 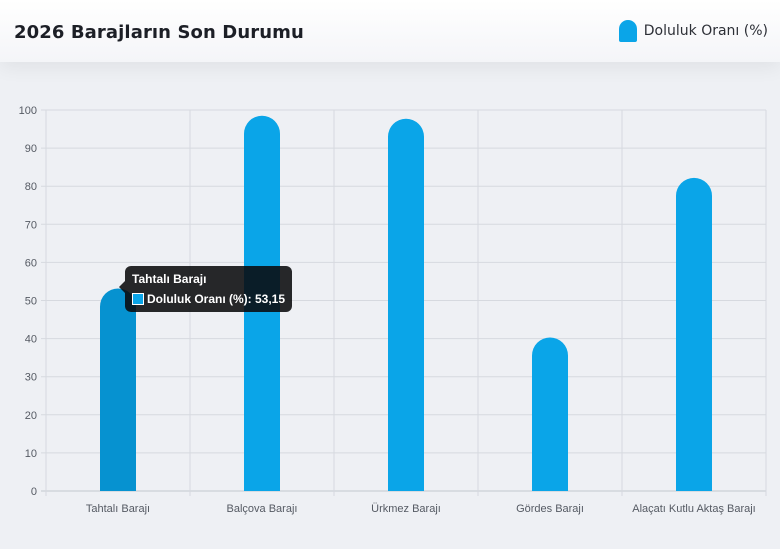 What do you see at coordinates (31, 225) in the screenshot?
I see `y-tick-label: 70` at bounding box center [31, 225].